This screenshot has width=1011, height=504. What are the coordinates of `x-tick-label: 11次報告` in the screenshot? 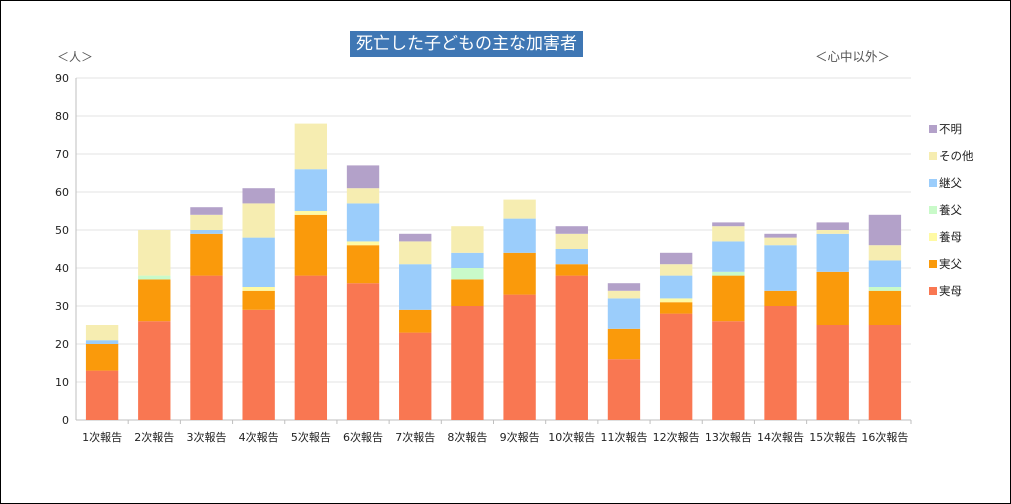 It's located at (623, 437).